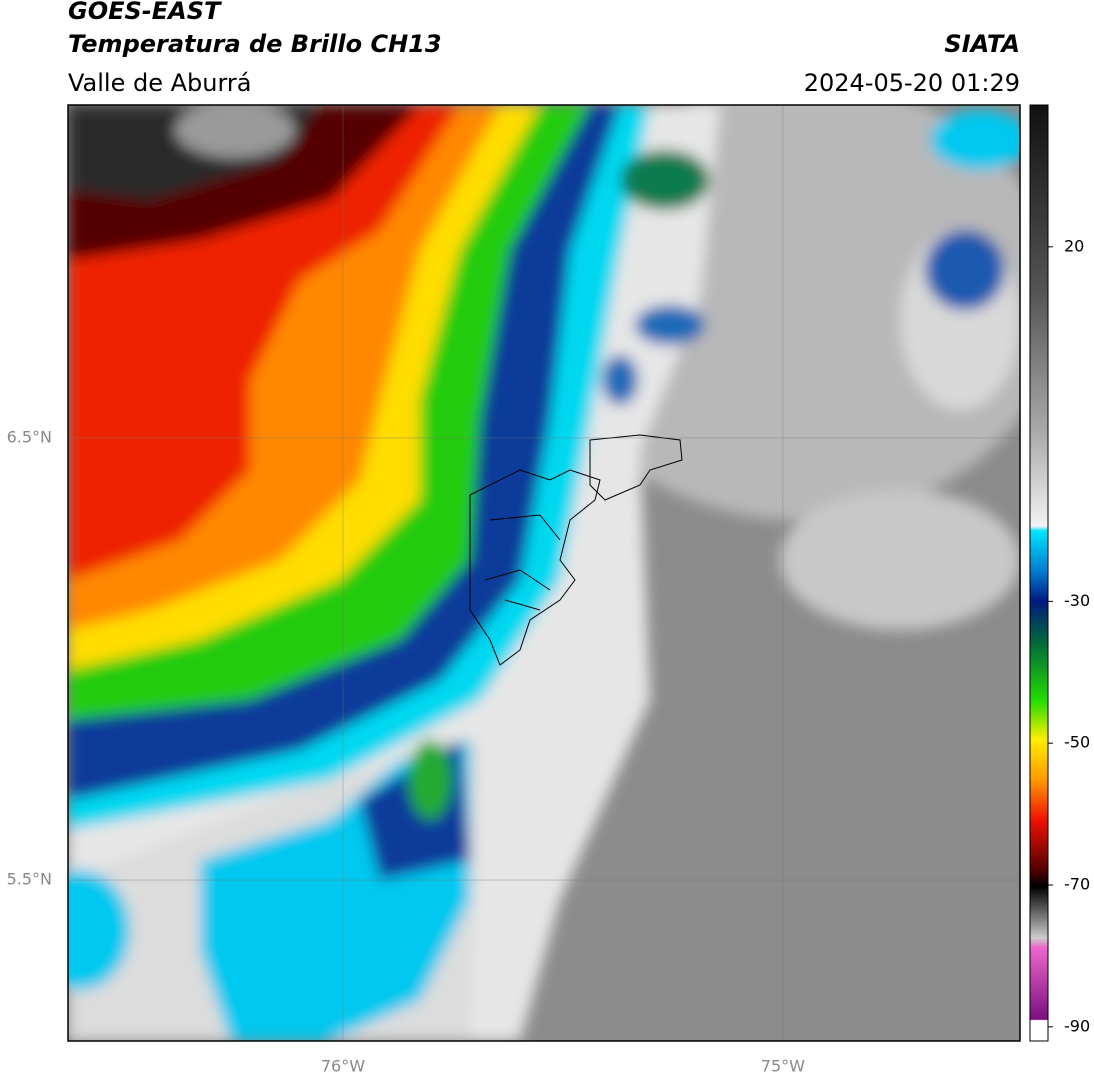  Describe the element at coordinates (783, 1066) in the screenshot. I see `lon-label: 75°W` at that location.